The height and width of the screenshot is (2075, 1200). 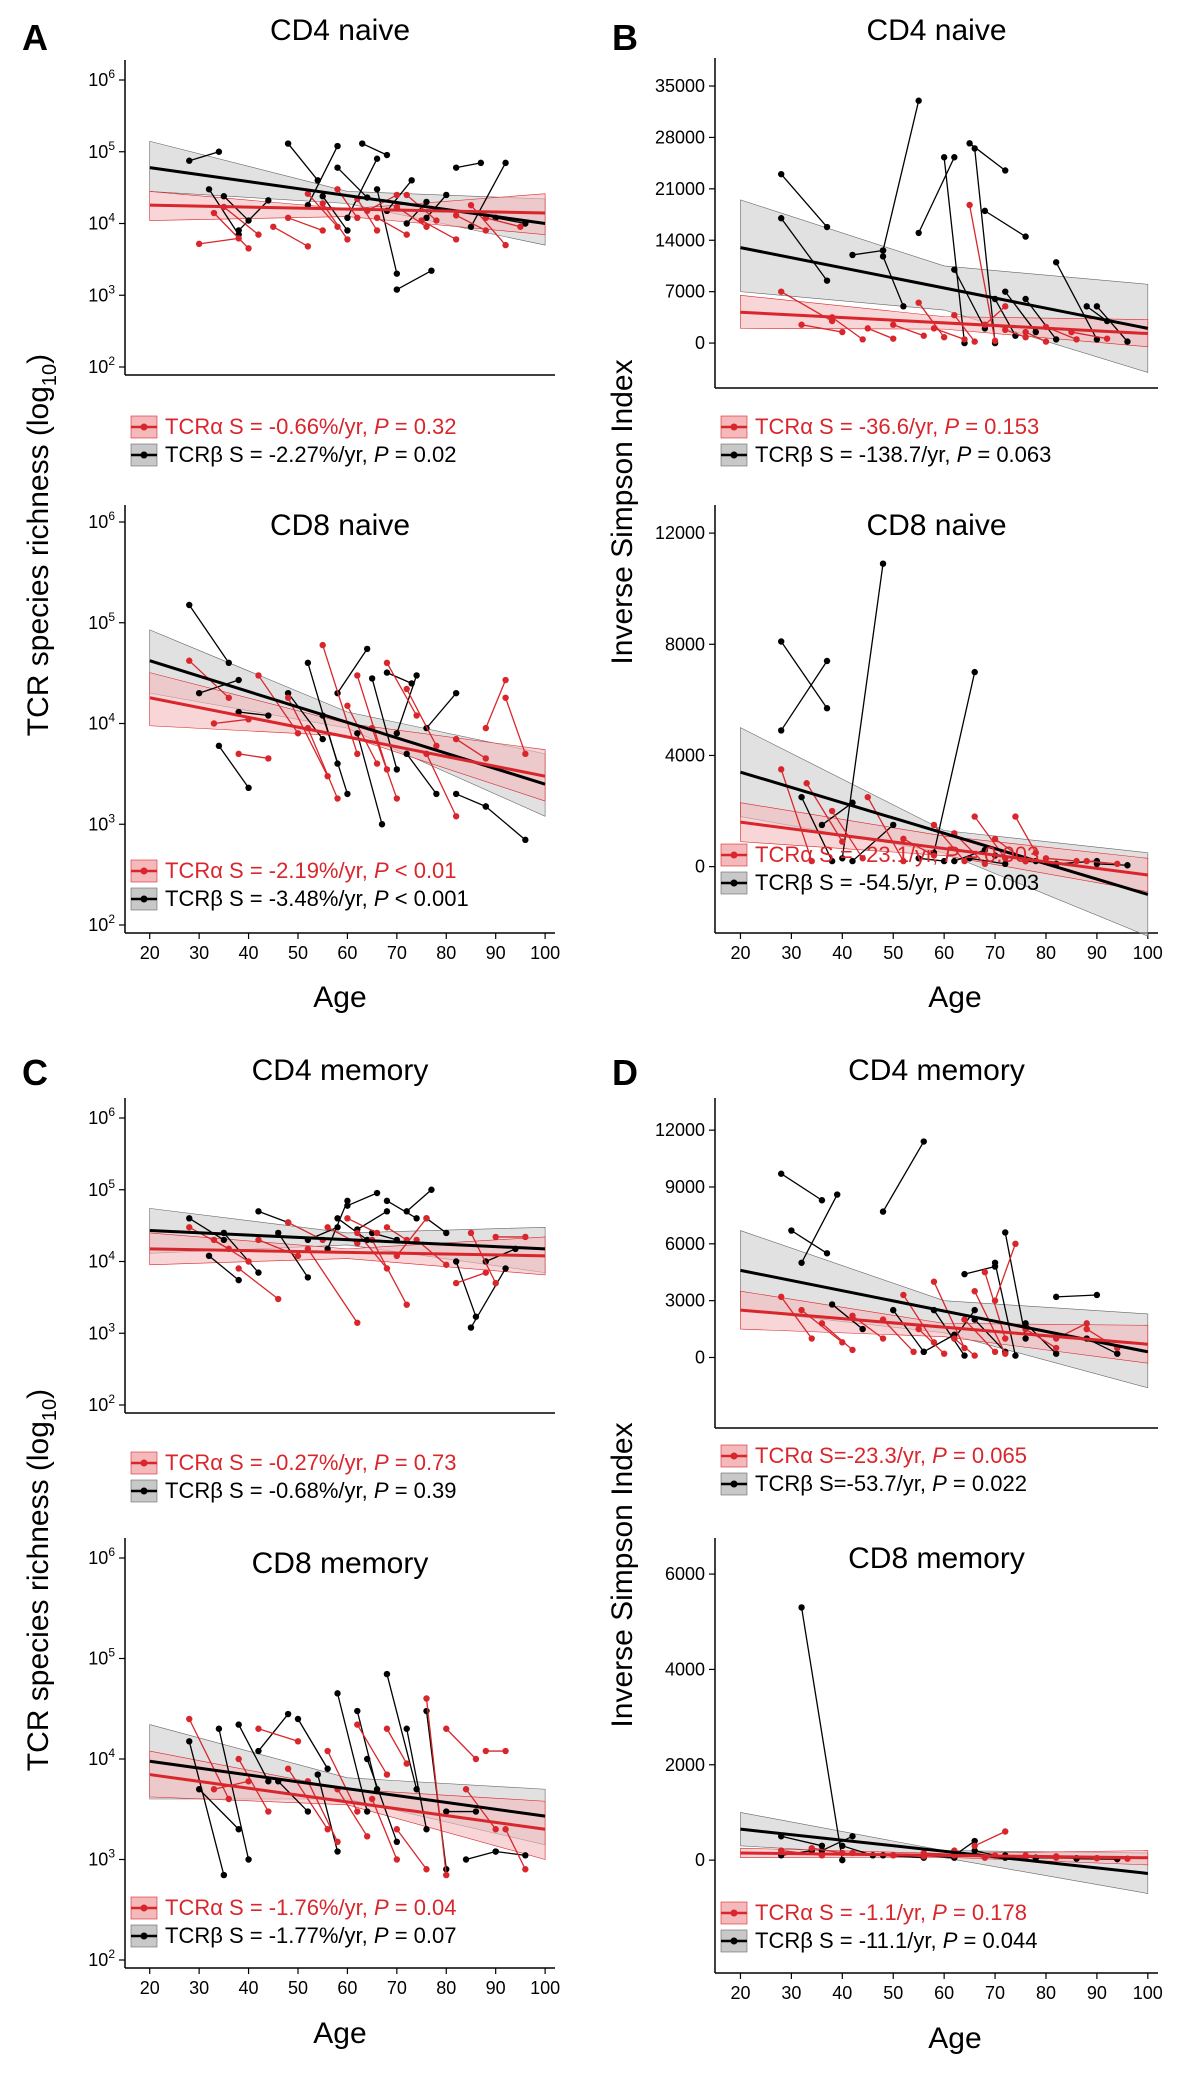 I want to click on fit-line-TCRβ, so click(x=944, y=833).